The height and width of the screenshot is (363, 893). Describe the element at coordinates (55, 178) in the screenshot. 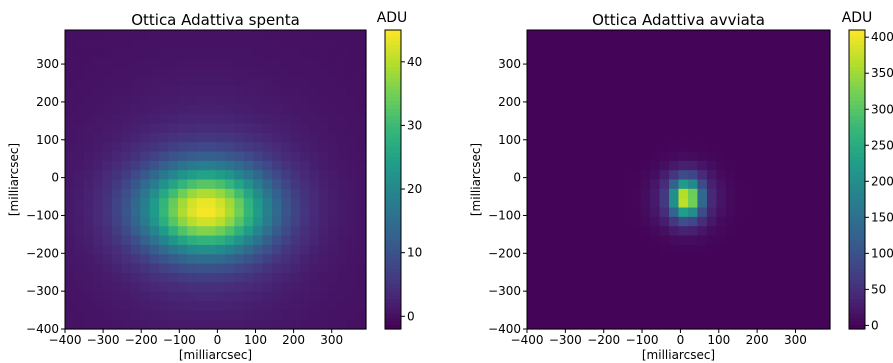

I see `y-tick-label: 0` at that location.